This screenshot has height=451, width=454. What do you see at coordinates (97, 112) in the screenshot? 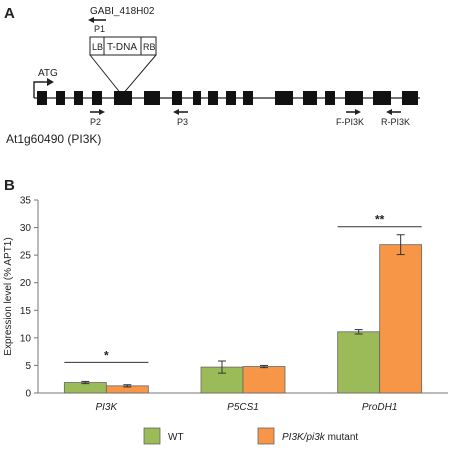
I see `primer-p2-arrow` at bounding box center [97, 112].